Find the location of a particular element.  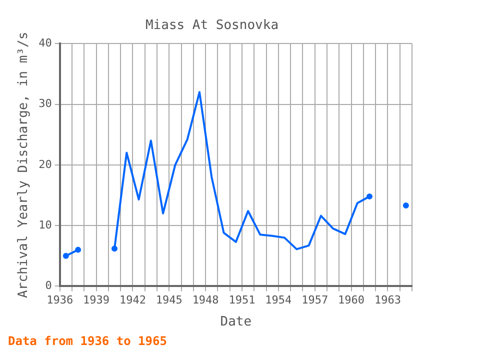

x-tick-label: 1936 is located at coordinates (60, 300).